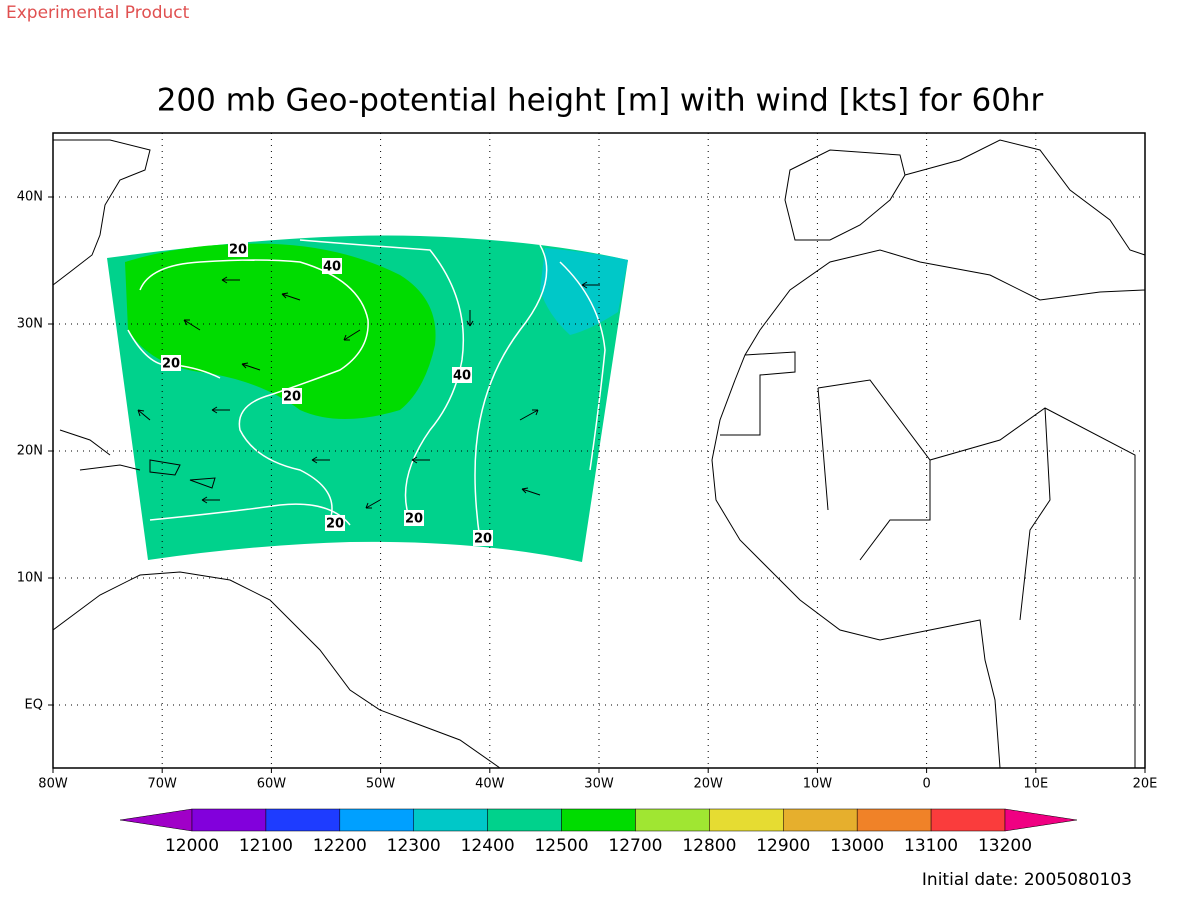 The image size is (1200, 900). I want to click on wind-arrows, so click(368, 392).